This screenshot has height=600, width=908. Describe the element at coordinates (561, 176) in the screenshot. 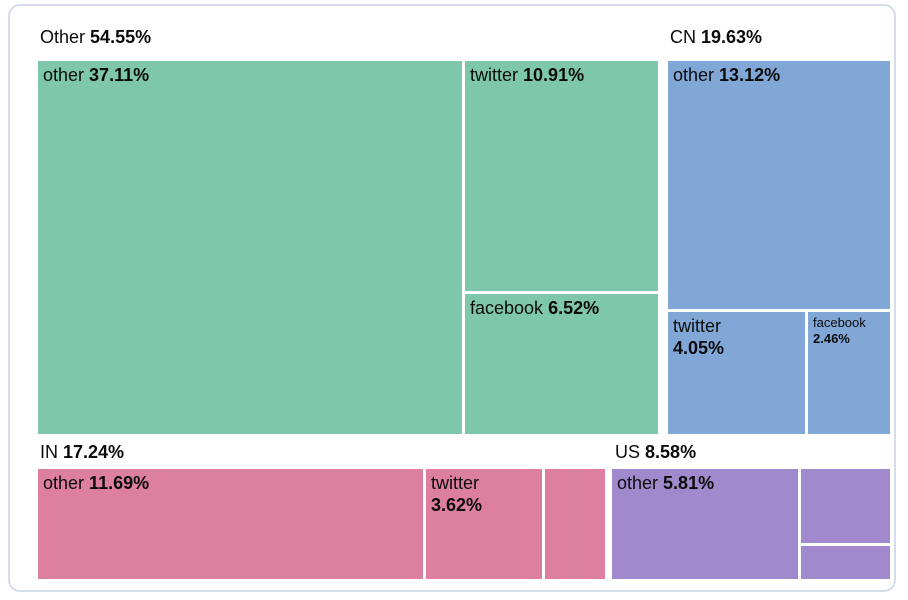

I see `treemap-cell-other-twitter: twitter 10.91%` at that location.